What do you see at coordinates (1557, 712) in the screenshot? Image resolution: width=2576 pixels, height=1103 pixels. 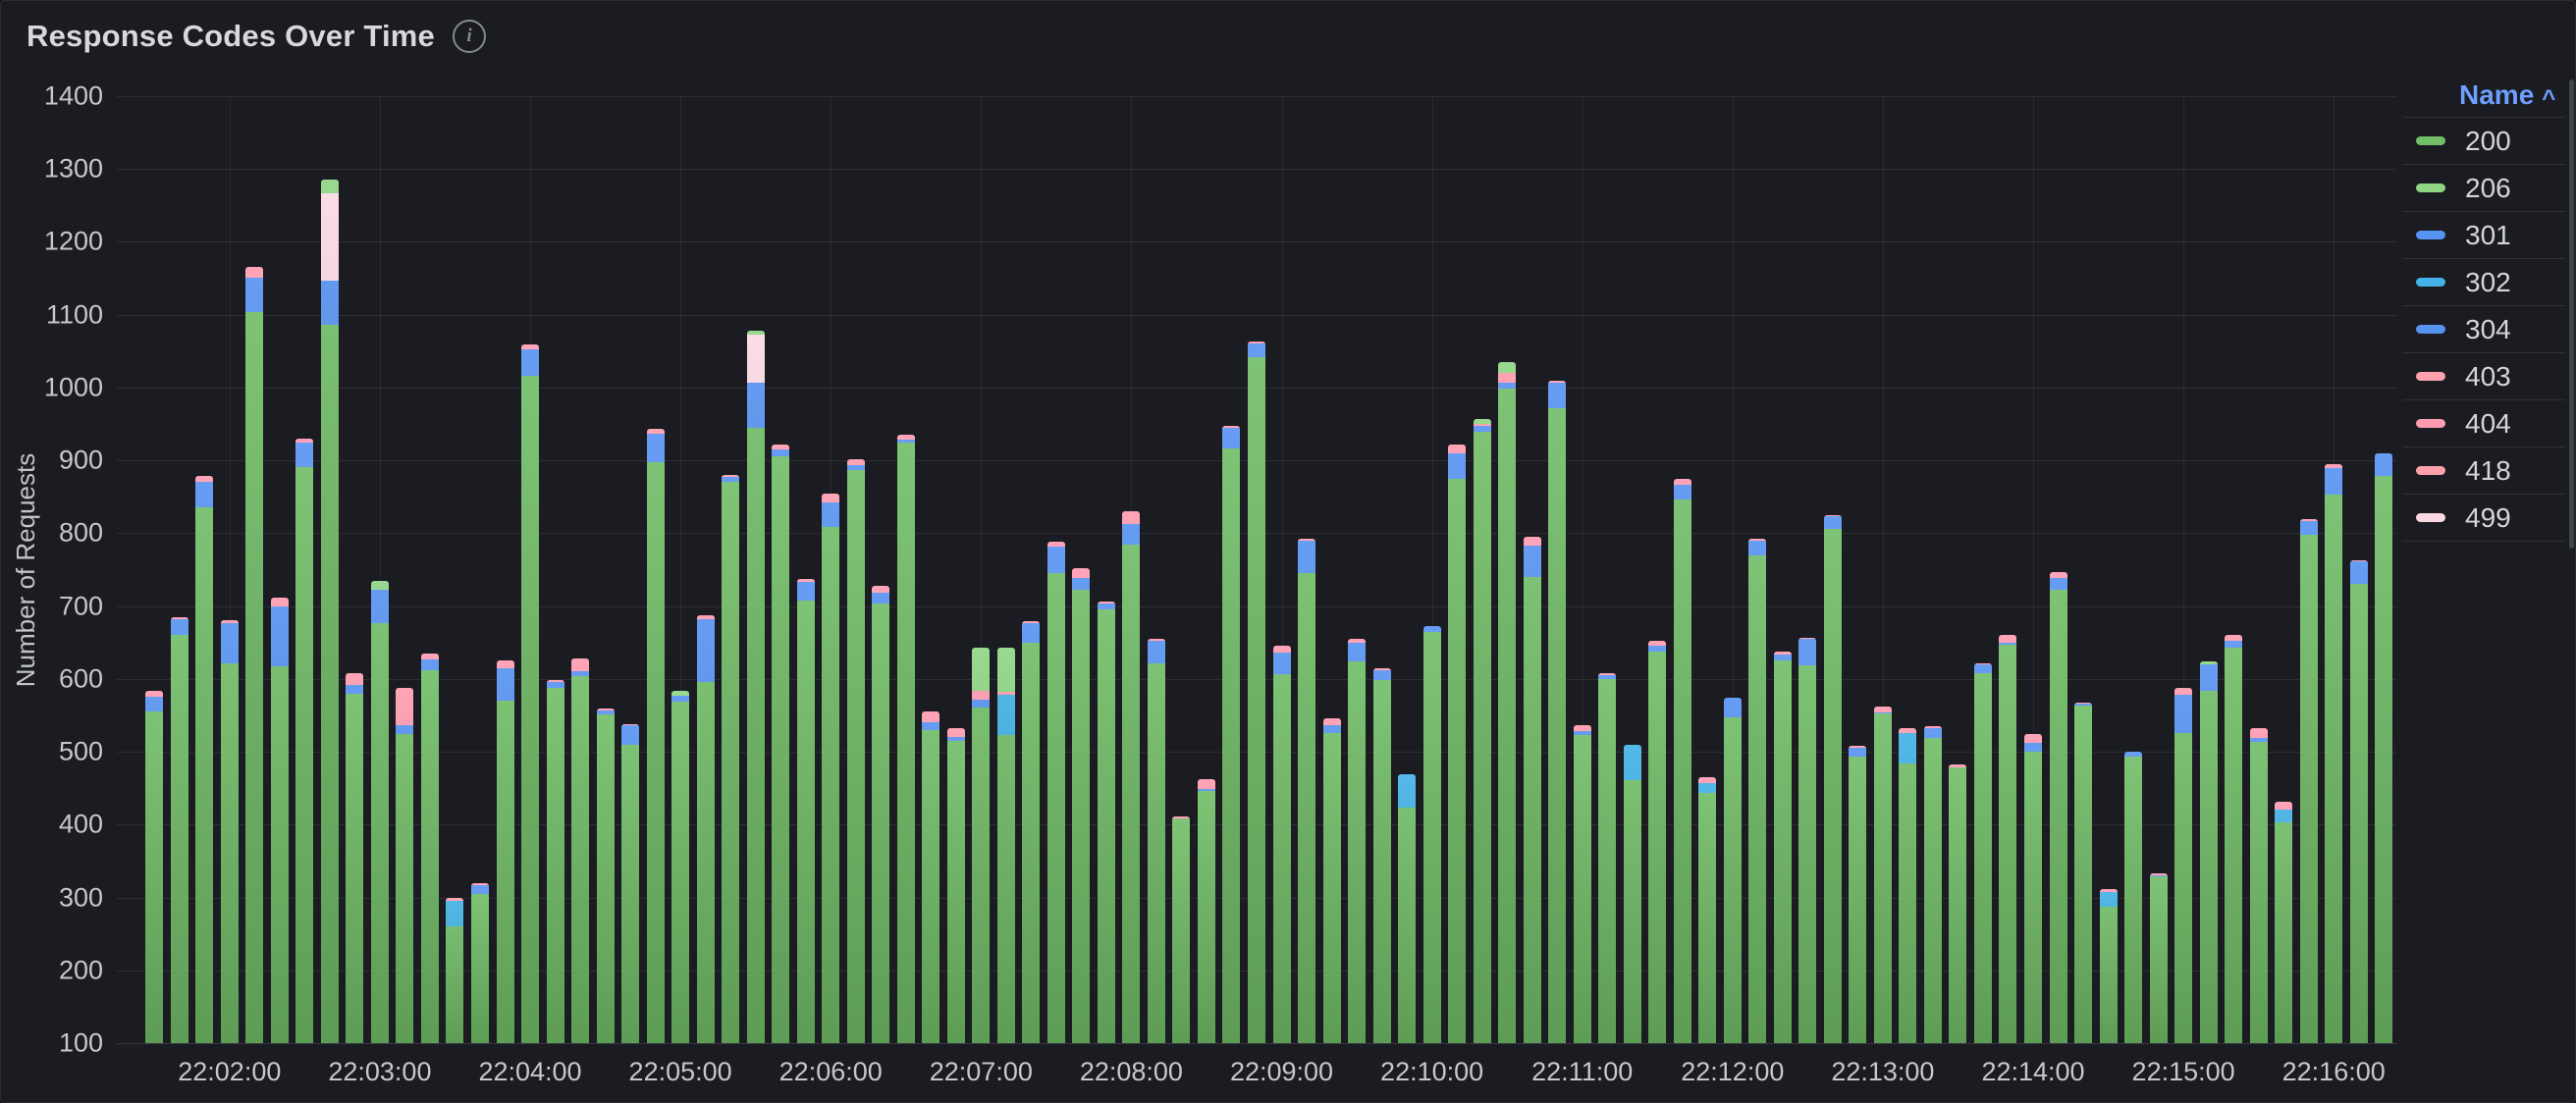 I see `bar-22:10:50` at bounding box center [1557, 712].